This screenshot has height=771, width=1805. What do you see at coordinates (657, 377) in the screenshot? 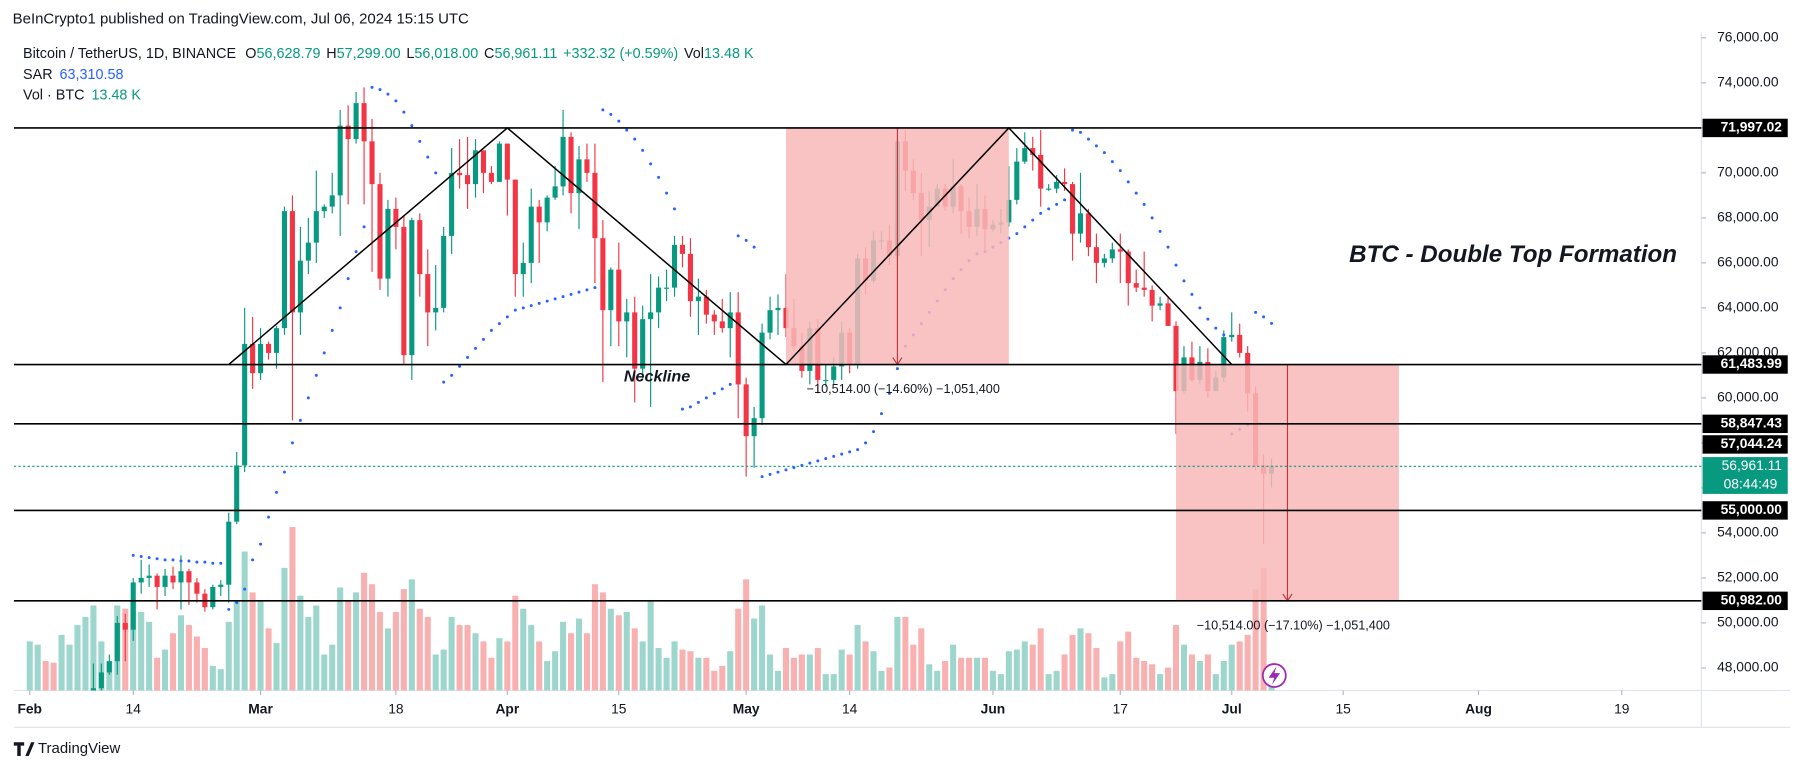
I see `neckline-label: Neckline` at bounding box center [657, 377].